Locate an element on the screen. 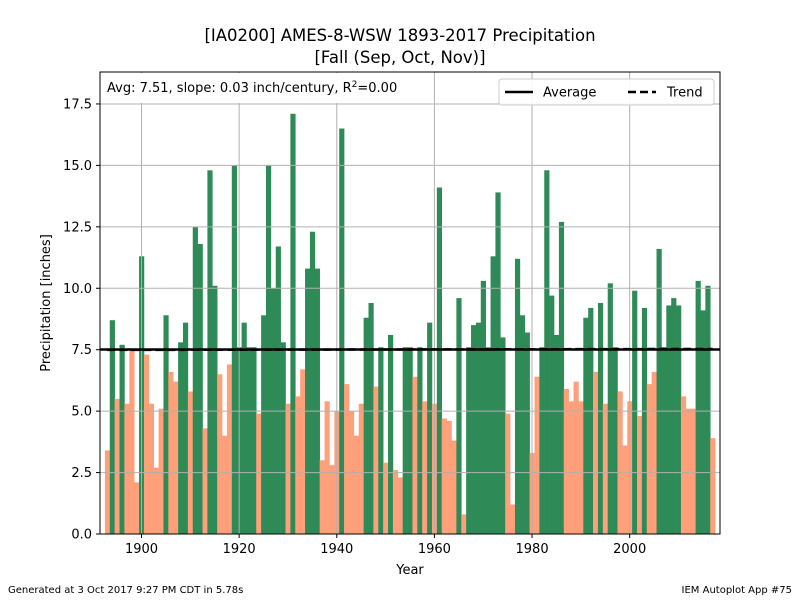 The image size is (800, 600). x-axis-label: Year is located at coordinates (409, 570).